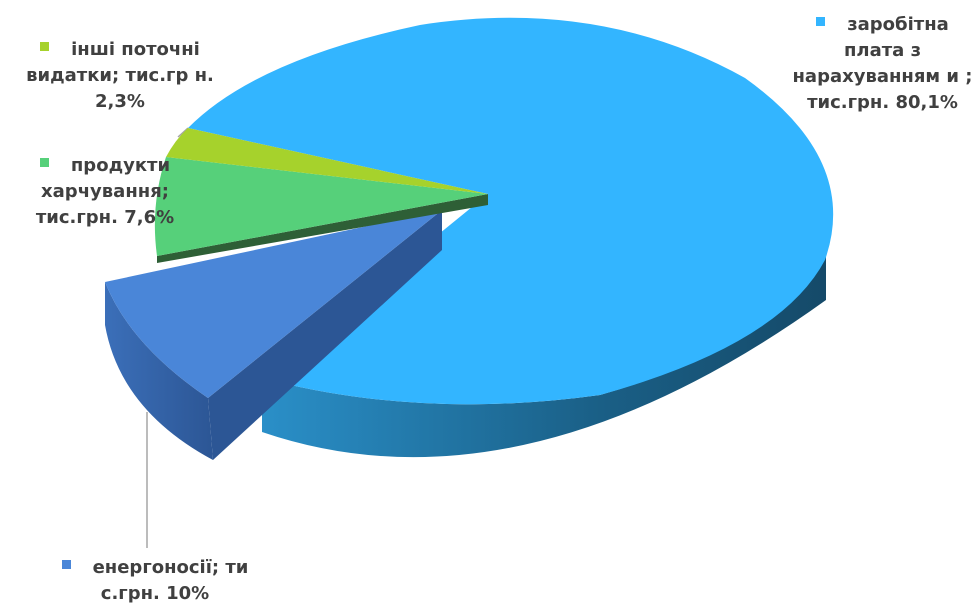  I want to click on slice-energy-side, so click(159, 371).